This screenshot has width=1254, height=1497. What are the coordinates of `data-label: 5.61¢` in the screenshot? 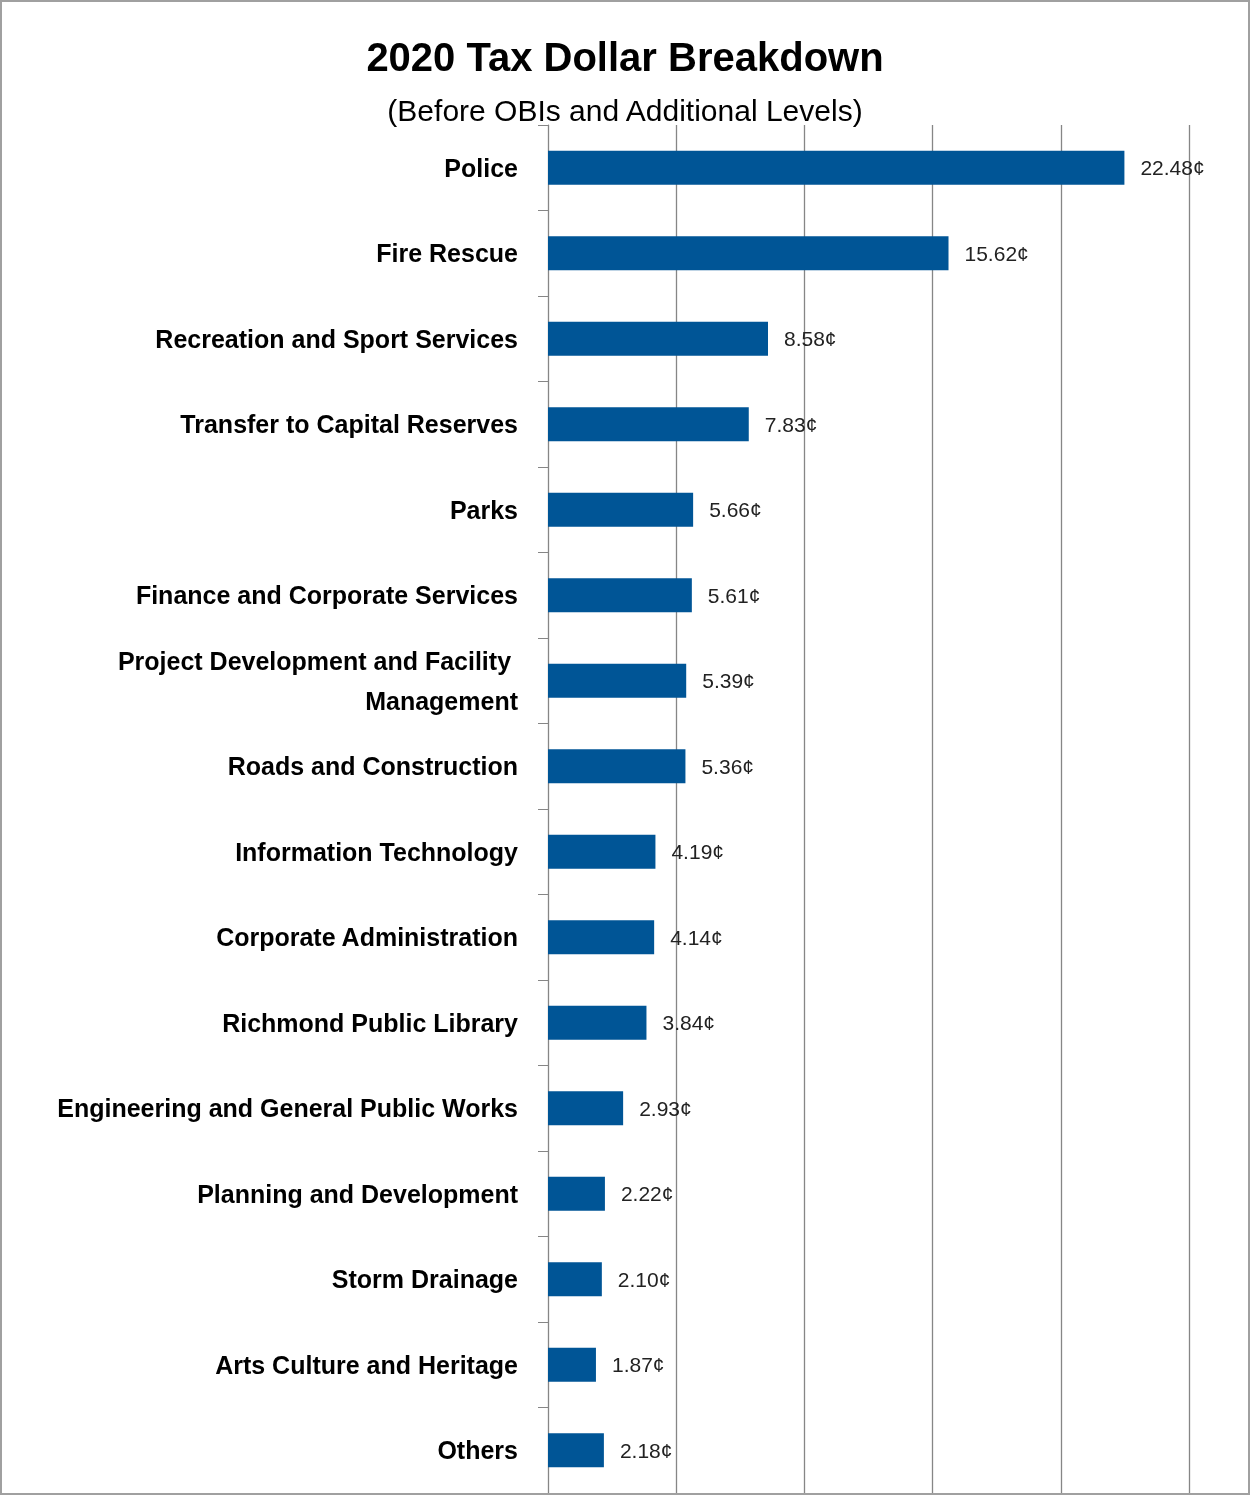 It's located at (734, 595).